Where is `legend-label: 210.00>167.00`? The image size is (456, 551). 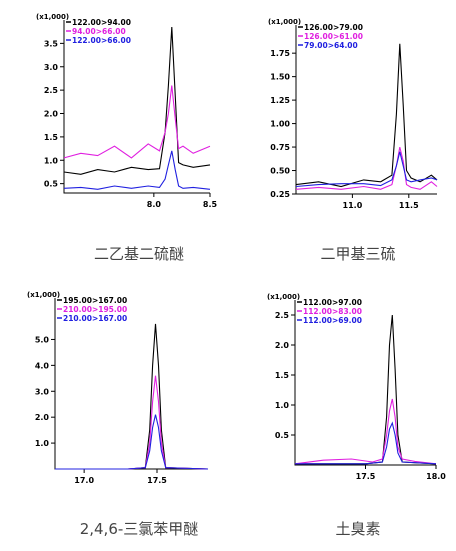 legend-label: 210.00>167.00 is located at coordinates (95, 318).